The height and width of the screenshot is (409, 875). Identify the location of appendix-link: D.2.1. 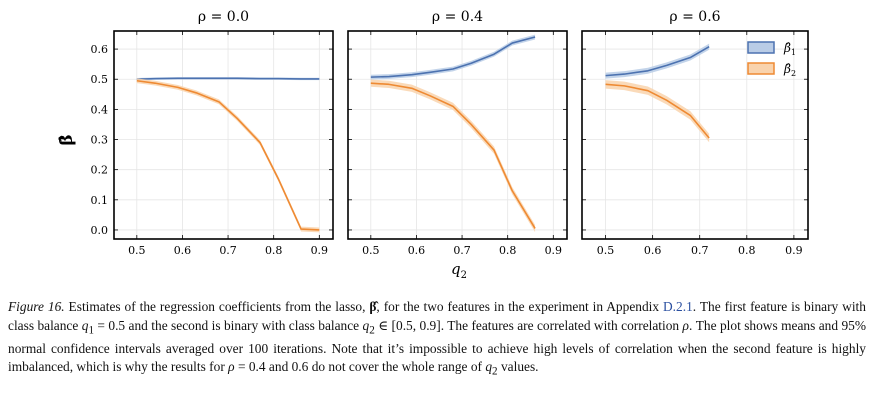
(678, 306).